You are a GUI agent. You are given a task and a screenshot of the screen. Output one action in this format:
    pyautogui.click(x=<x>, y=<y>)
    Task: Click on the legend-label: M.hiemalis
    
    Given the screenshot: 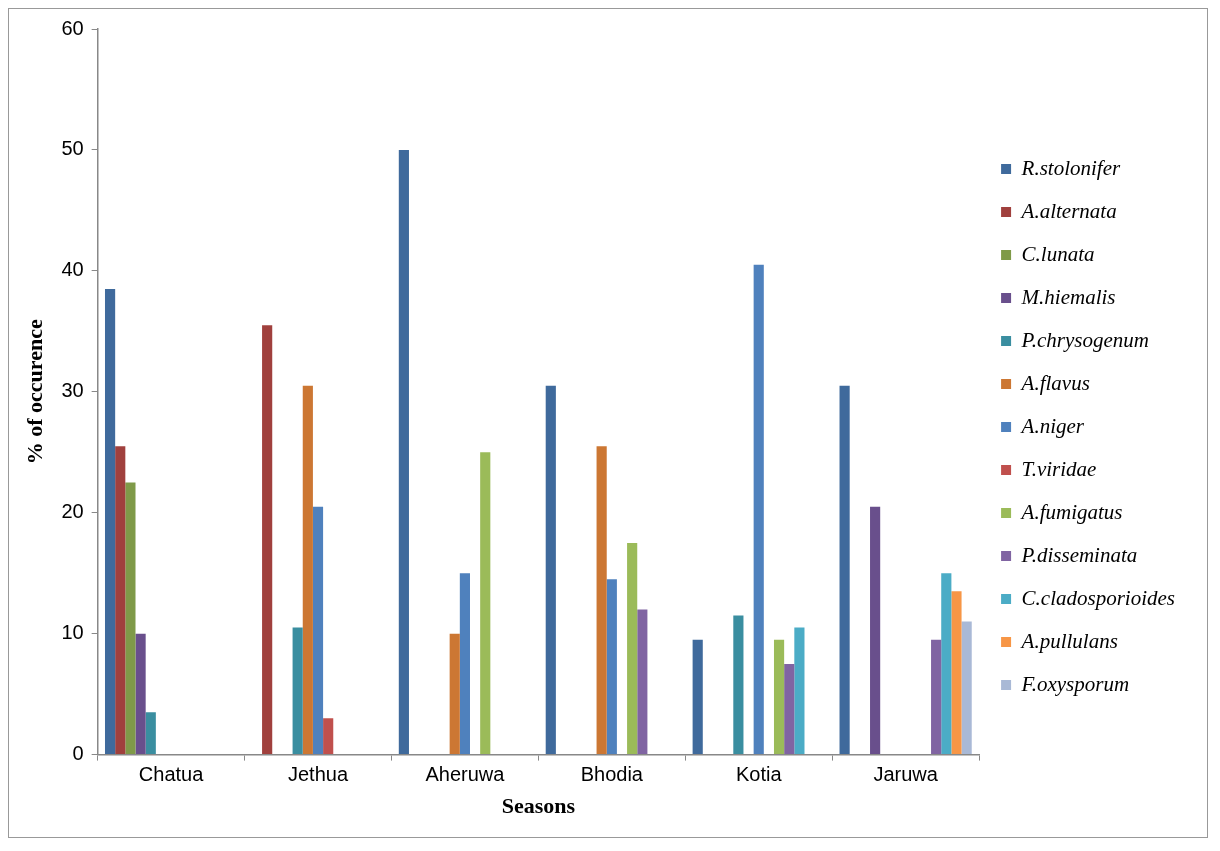 What is the action you would take?
    pyautogui.click(x=1068, y=296)
    